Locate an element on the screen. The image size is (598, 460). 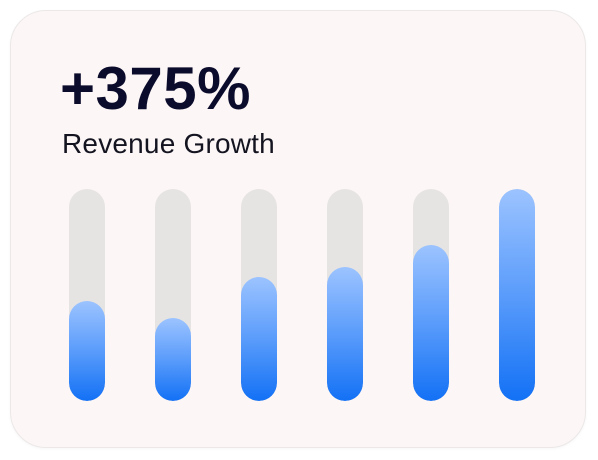
metric-label: Revenue Growth is located at coordinates (168, 143).